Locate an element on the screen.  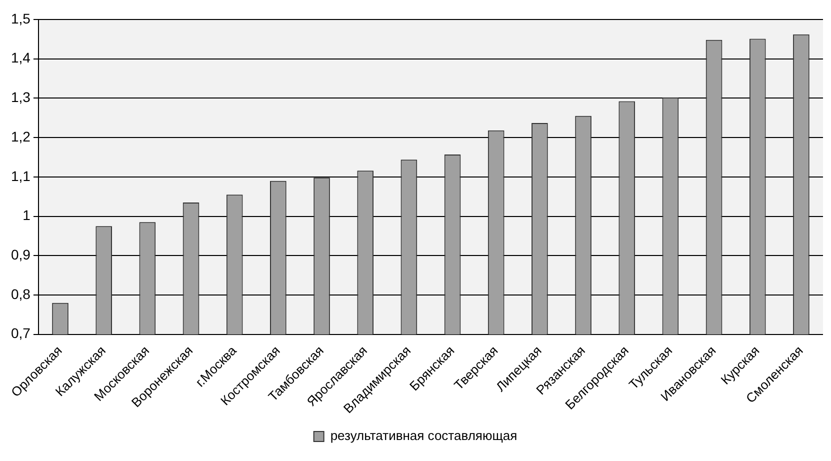
y-tick-label: 1,5 is located at coordinates (20, 18).